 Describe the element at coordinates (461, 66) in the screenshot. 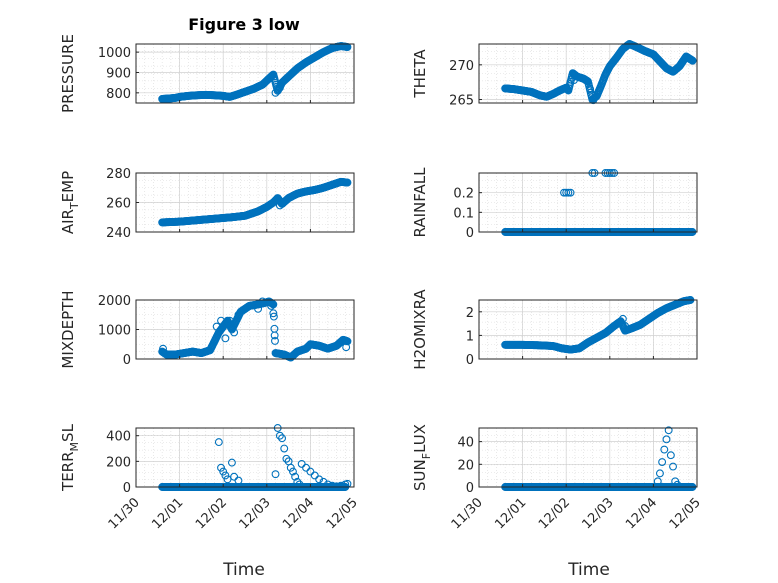

I see `y-tick-label: 270` at that location.